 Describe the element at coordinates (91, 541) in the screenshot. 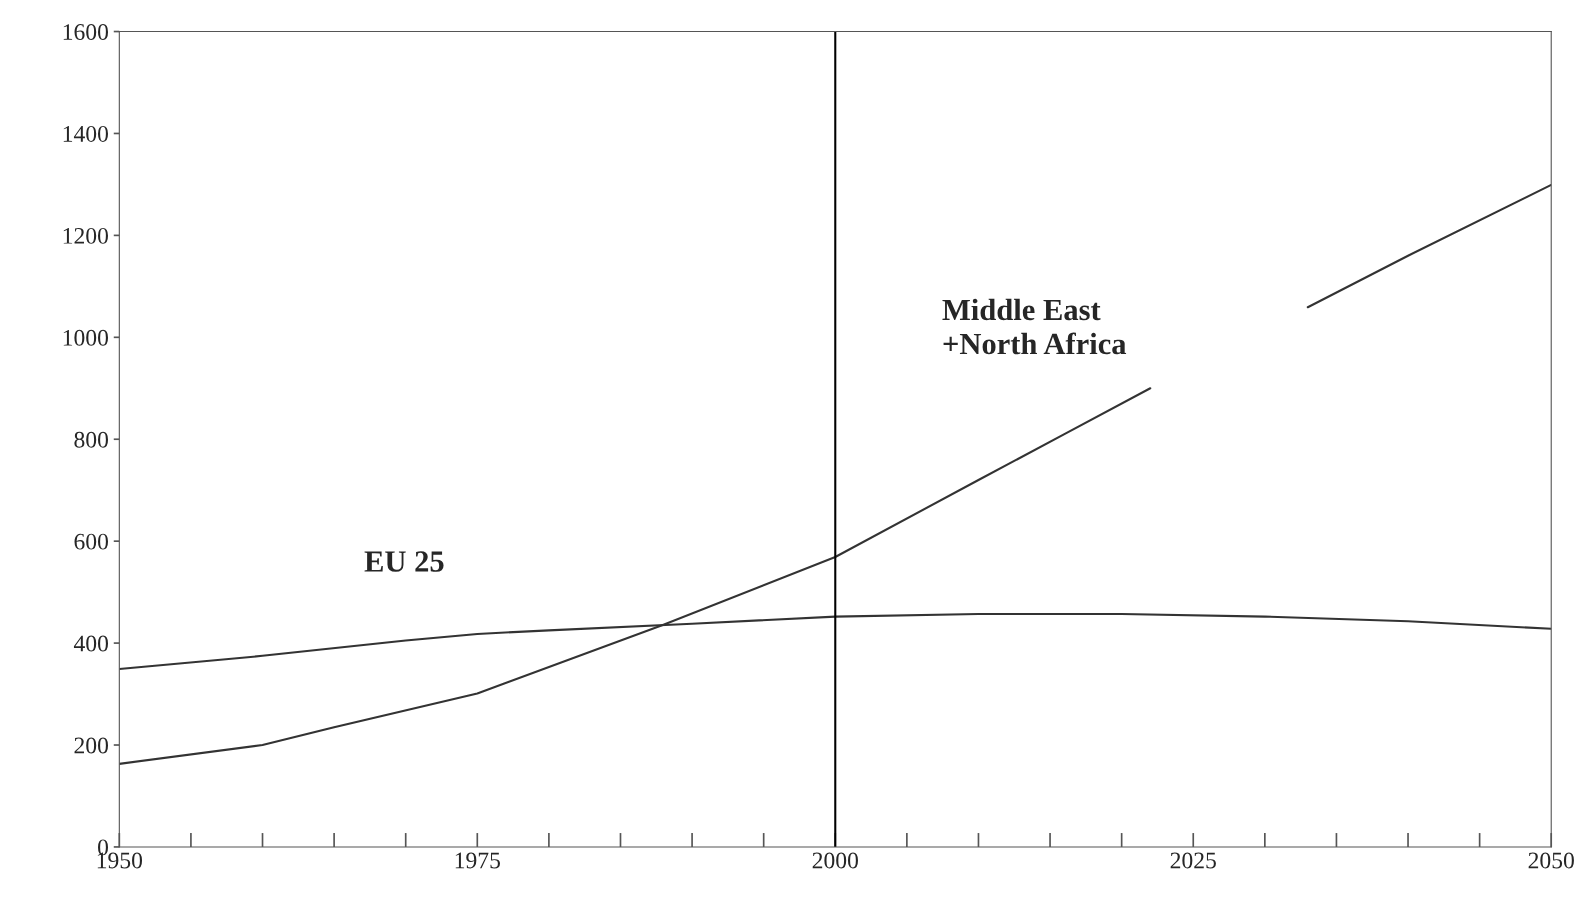

I see `y-tick-label: 600` at that location.